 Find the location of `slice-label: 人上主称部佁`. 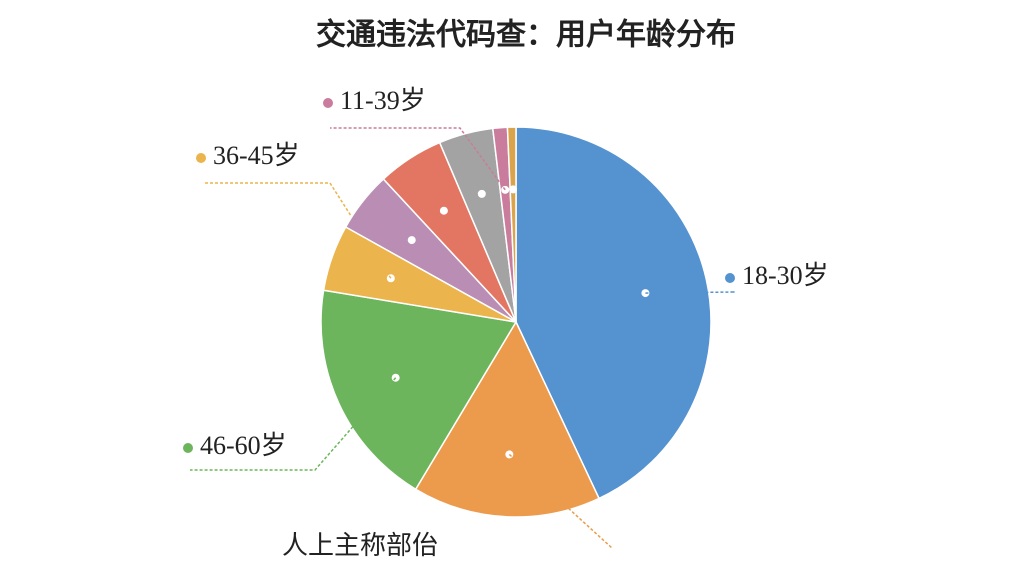

slice-label: 人上主称部佁 is located at coordinates (360, 545).